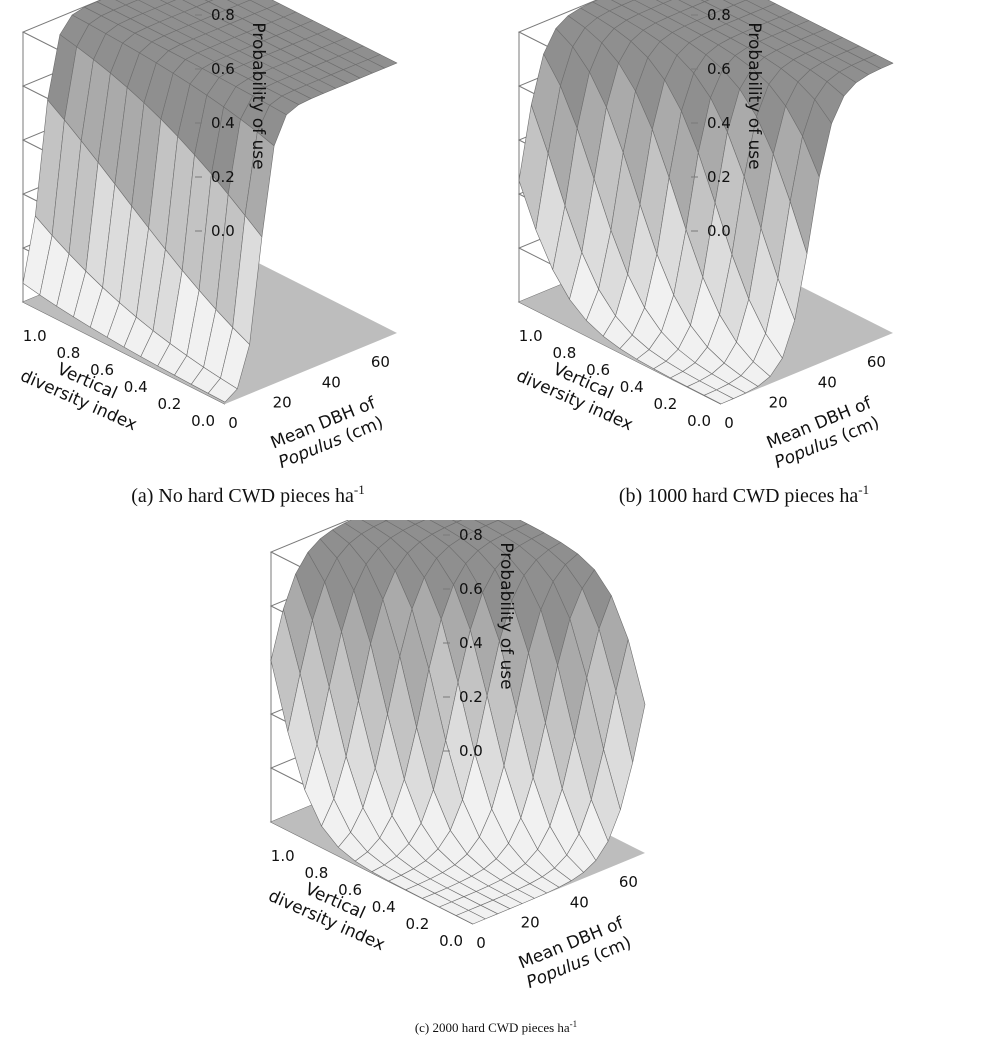 Image resolution: width=993 pixels, height=1041 pixels. Describe the element at coordinates (738, 496) in the screenshot. I see `caption-text: (b) 1000 hard CWD pieces ha` at that location.